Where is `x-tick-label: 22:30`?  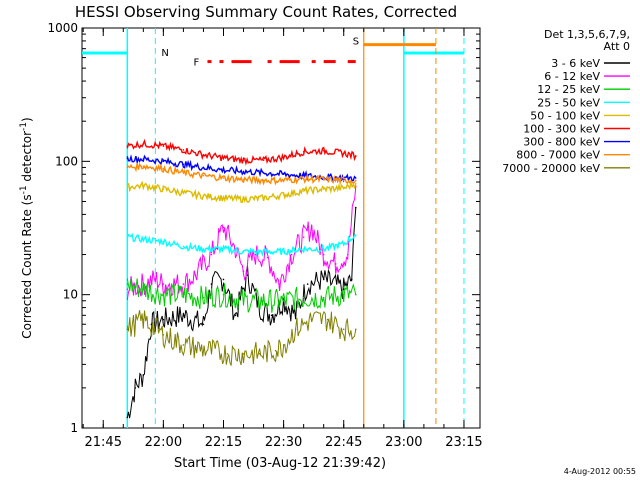
x-tick-label: 22:30 is located at coordinates (283, 442).